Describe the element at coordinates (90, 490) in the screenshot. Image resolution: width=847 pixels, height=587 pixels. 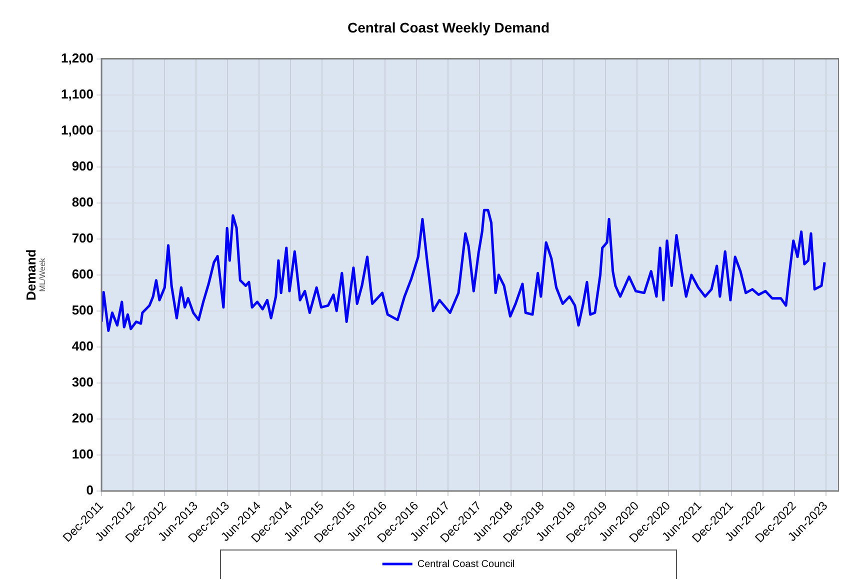
I see `y-tick-label: 0` at that location.